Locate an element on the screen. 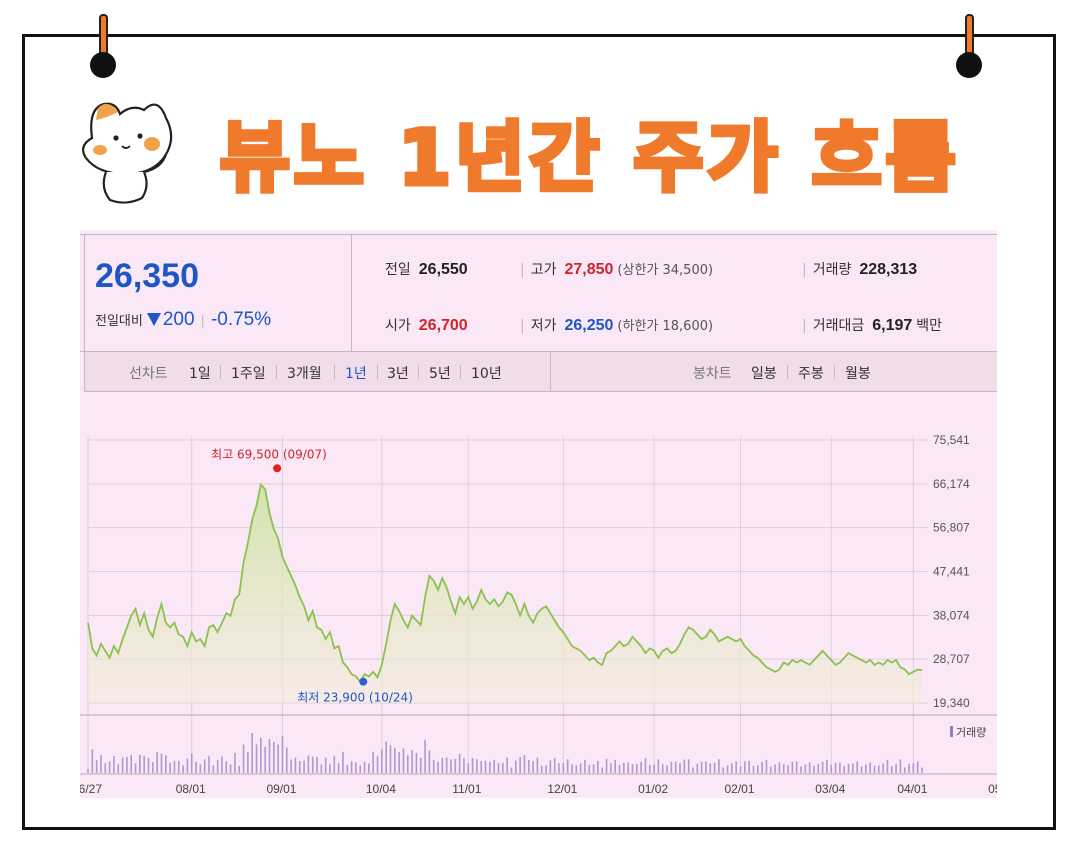 This screenshot has width=1080, height=843. day-high: | 고가 27,850 (상한가 34,500) is located at coordinates (617, 269).